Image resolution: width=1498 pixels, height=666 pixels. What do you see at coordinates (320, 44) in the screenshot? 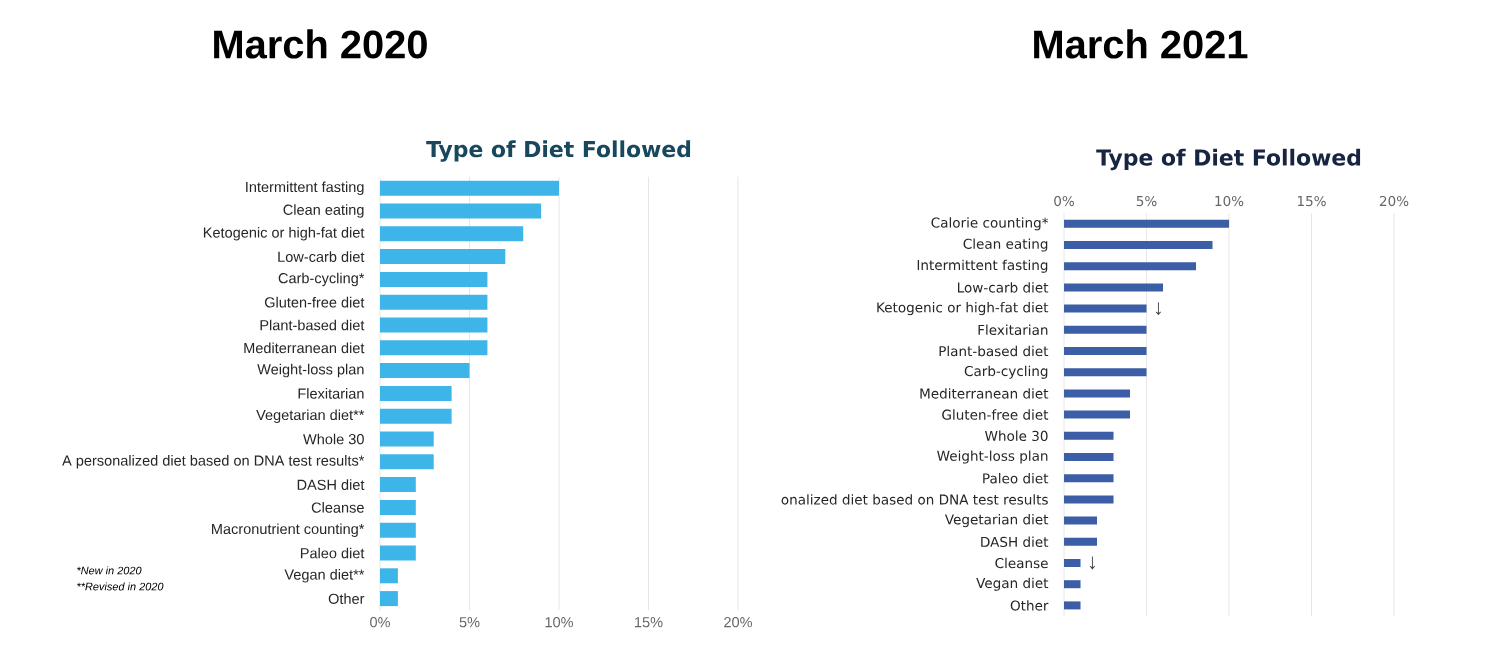
I see `chart-title: March 2020` at bounding box center [320, 44].